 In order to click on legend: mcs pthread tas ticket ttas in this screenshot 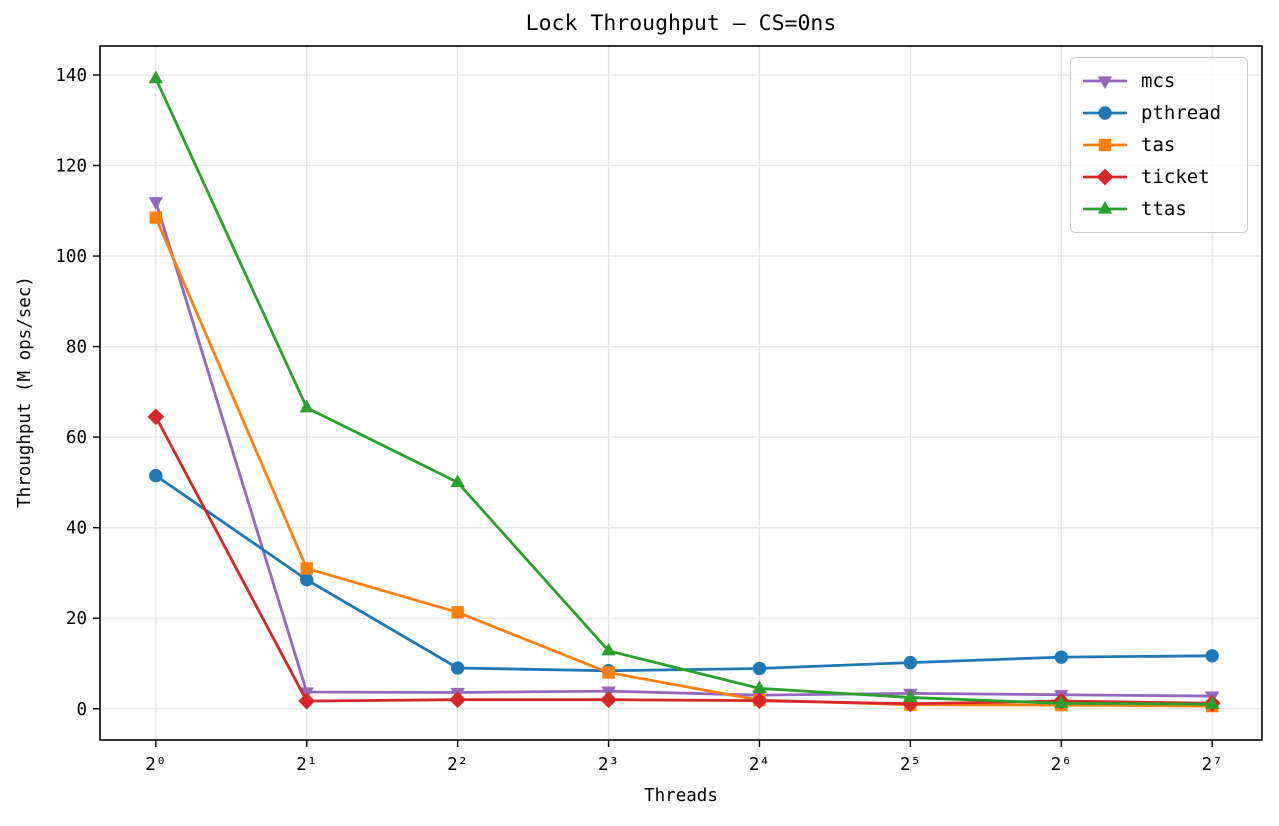, I will do `click(1159, 145)`.